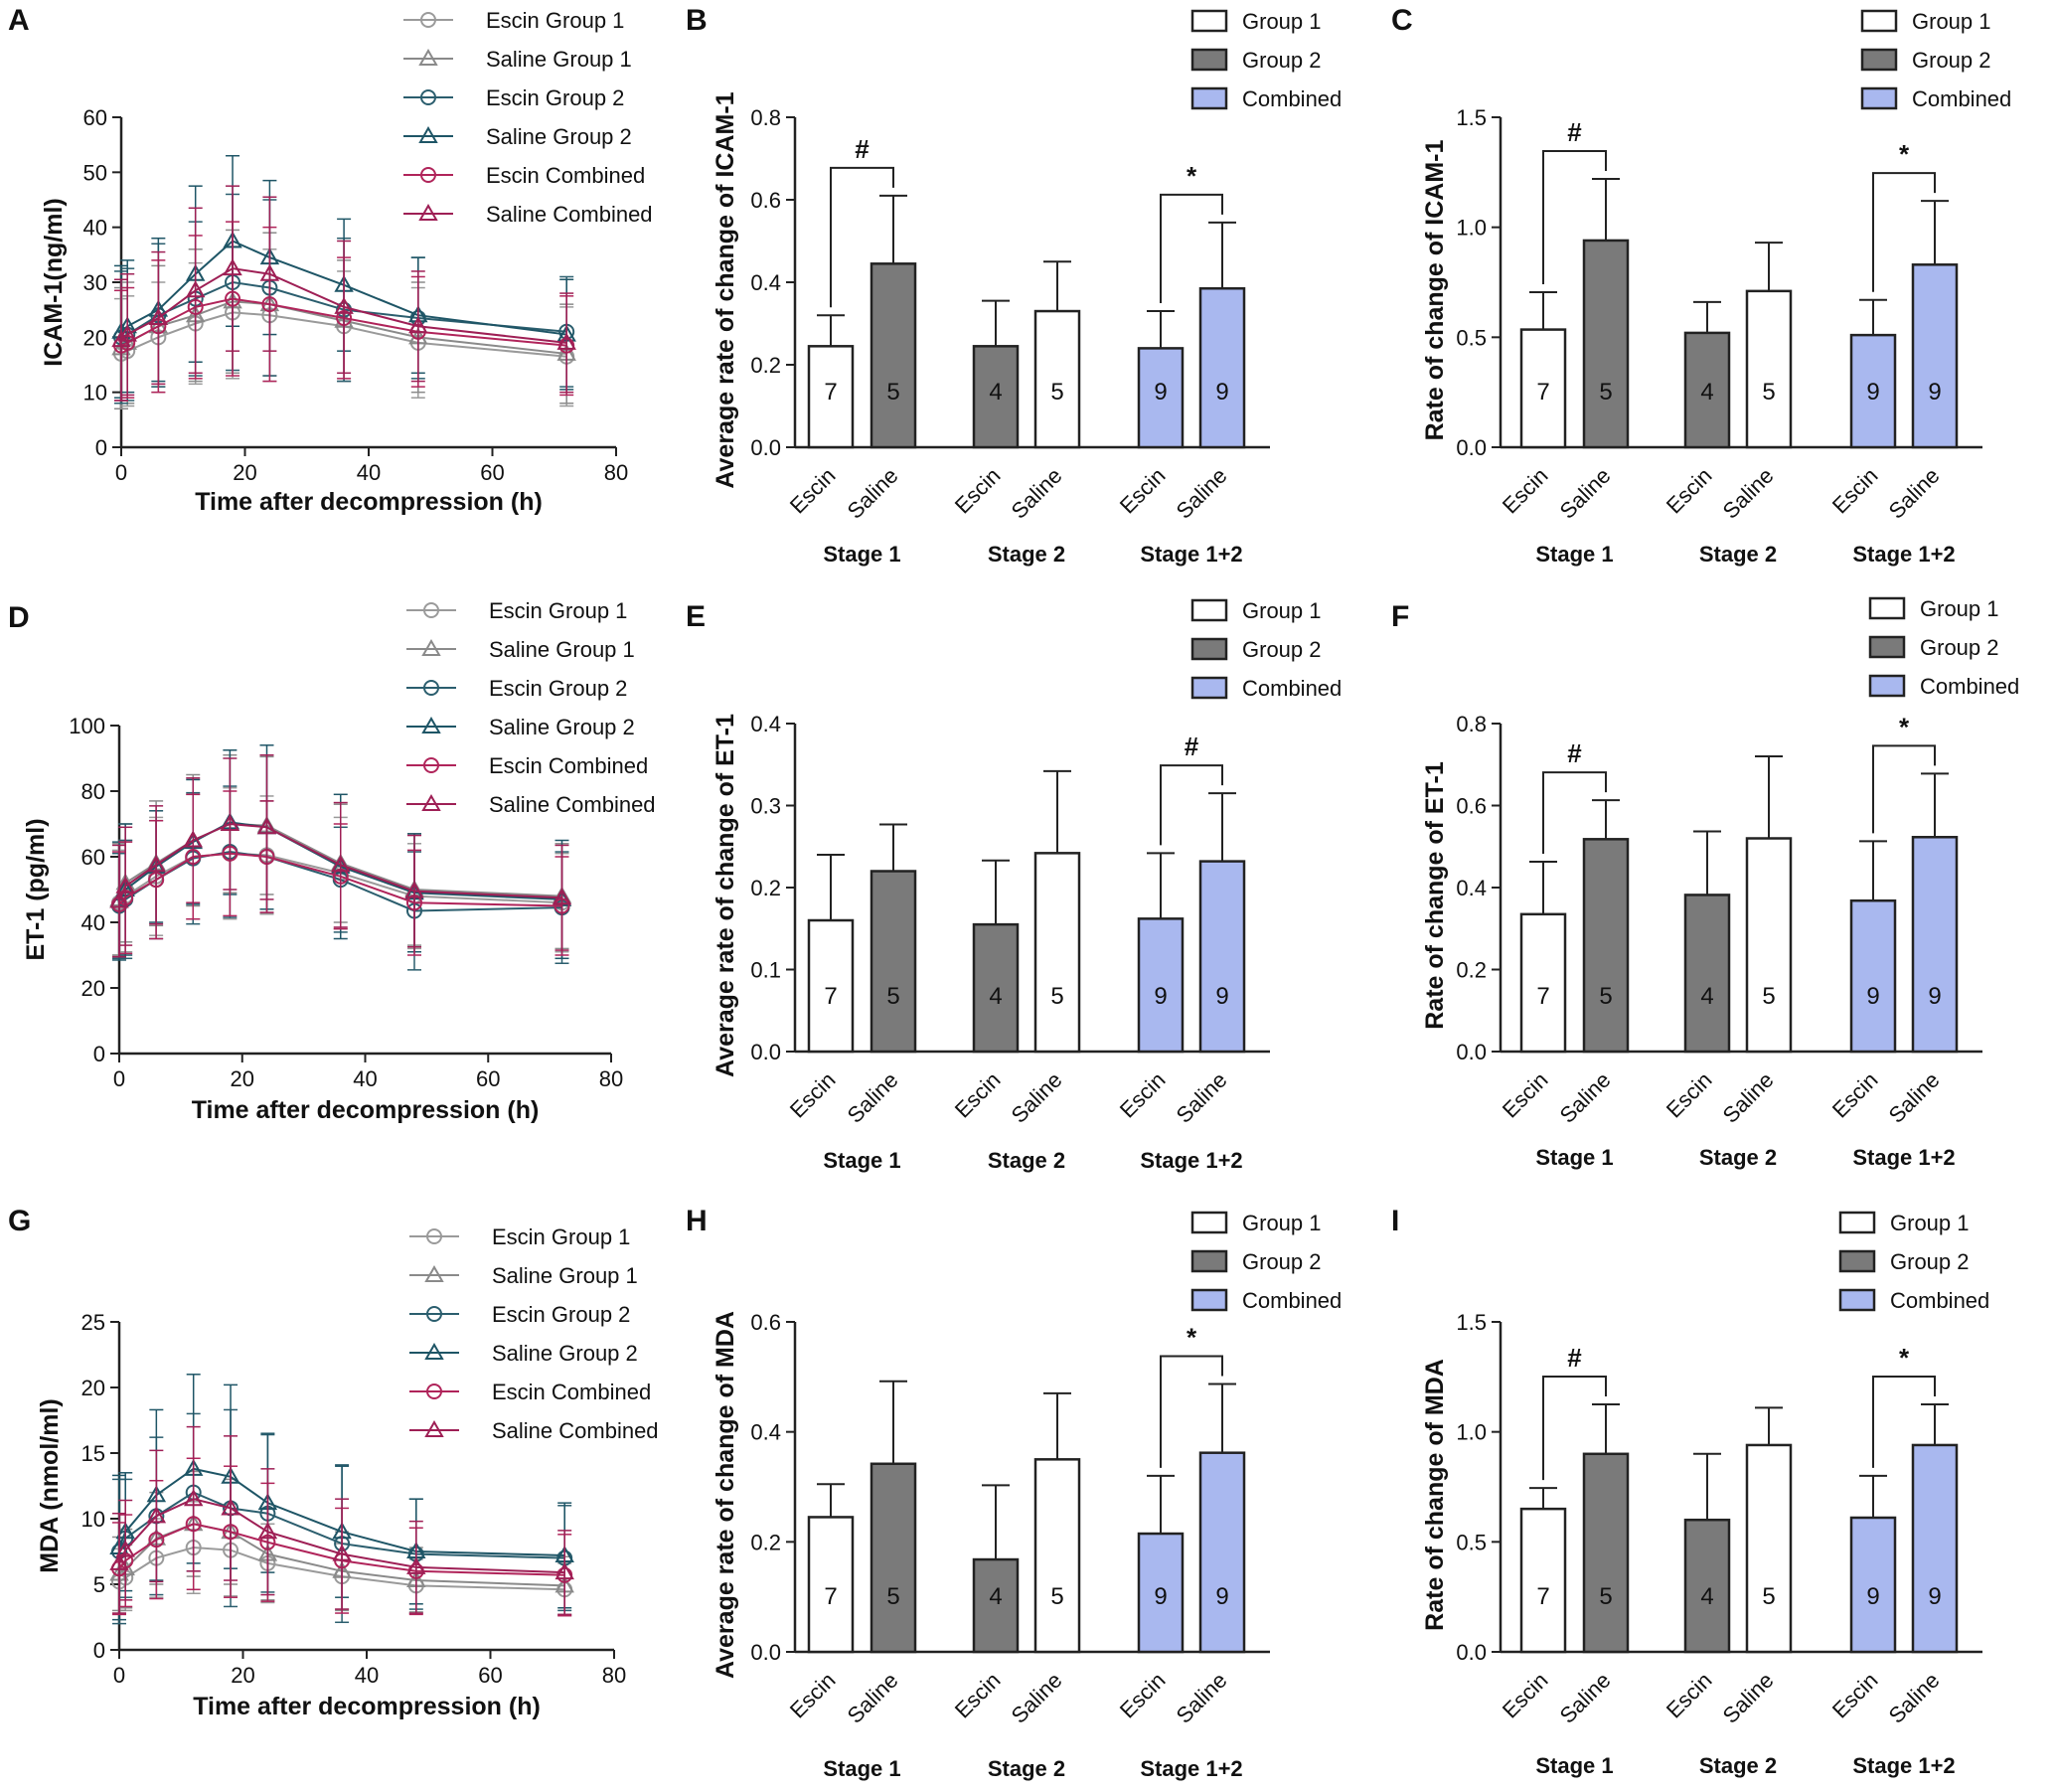  What do you see at coordinates (611, 1078) in the screenshot?
I see `x-tick-label: 80` at bounding box center [611, 1078].